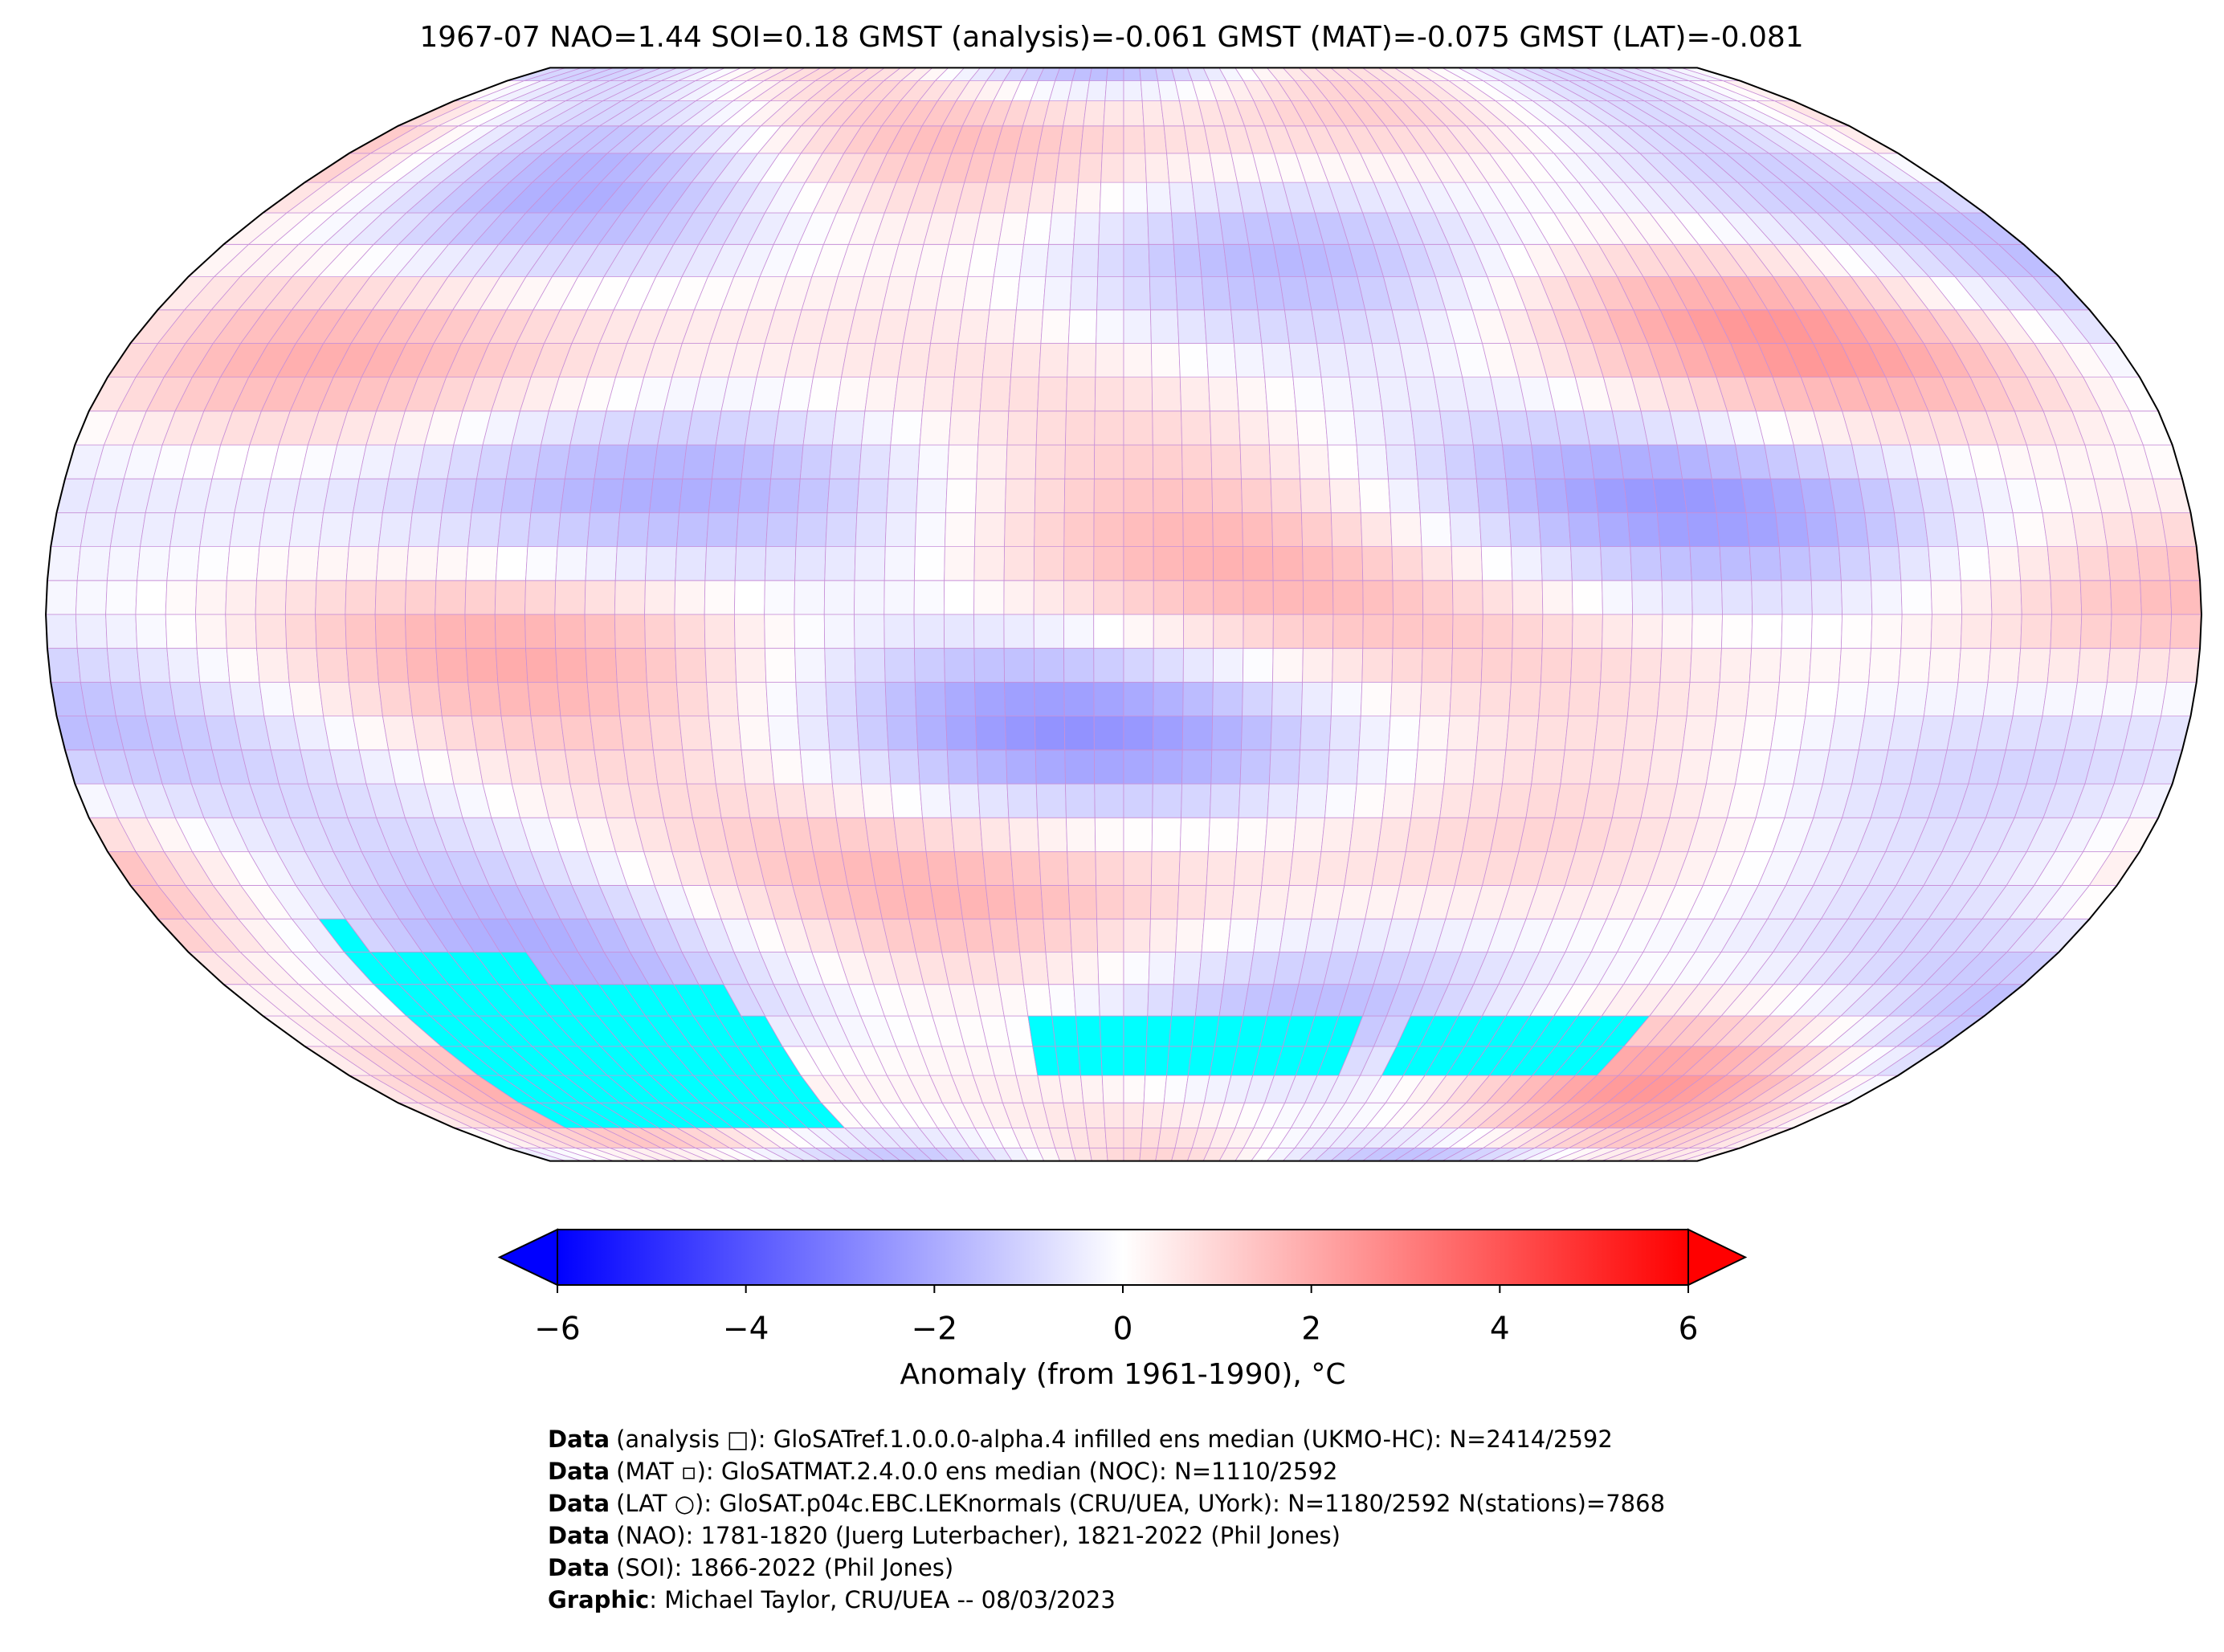 The height and width of the screenshot is (1652, 2224). What do you see at coordinates (1500, 1329) in the screenshot?
I see `colorbar-tick-label: 4` at bounding box center [1500, 1329].